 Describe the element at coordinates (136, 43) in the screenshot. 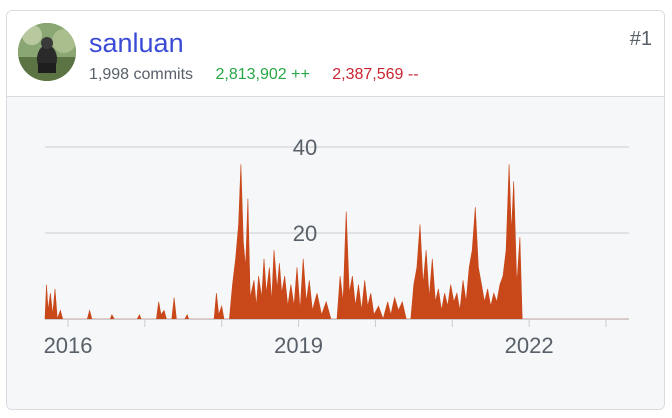

I see `username-link: sanluan` at that location.